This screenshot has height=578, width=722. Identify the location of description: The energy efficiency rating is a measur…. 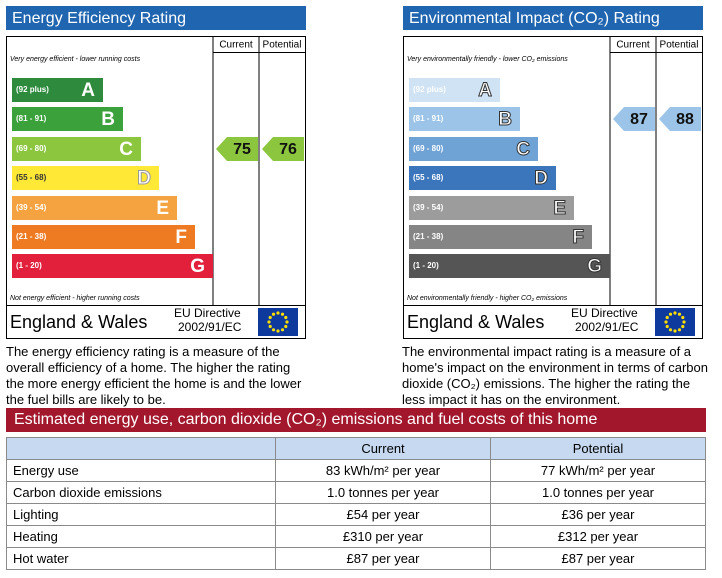
(154, 375).